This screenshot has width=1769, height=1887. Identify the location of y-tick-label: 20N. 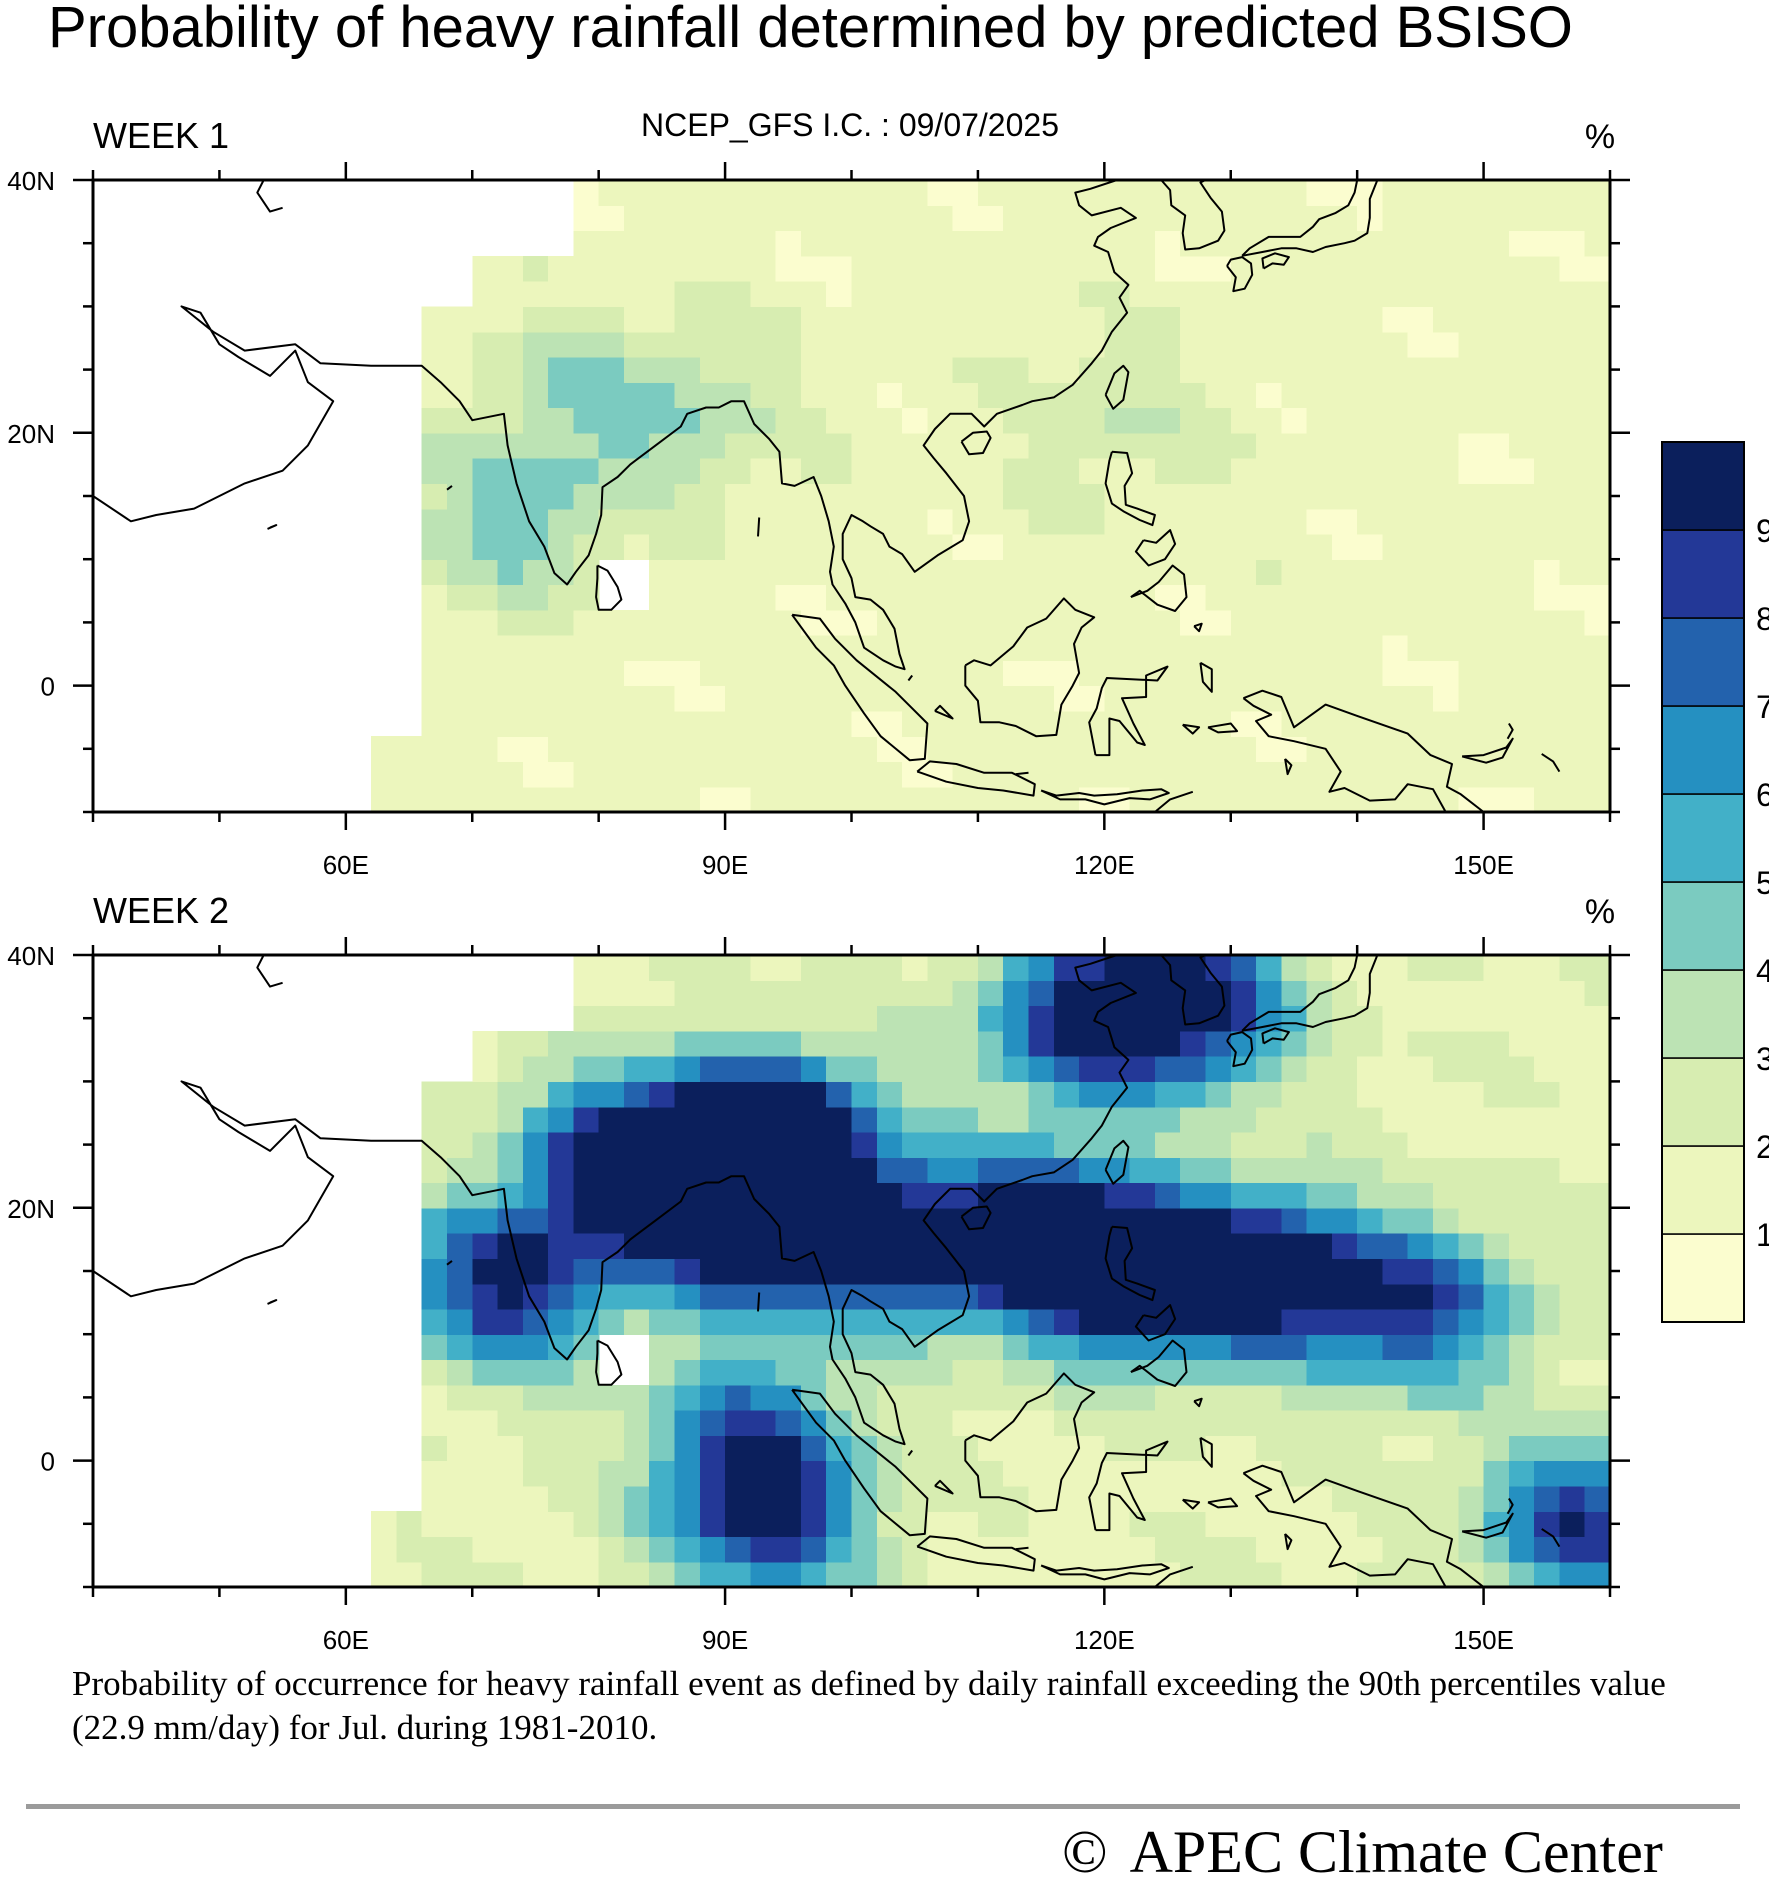
(31, 434).